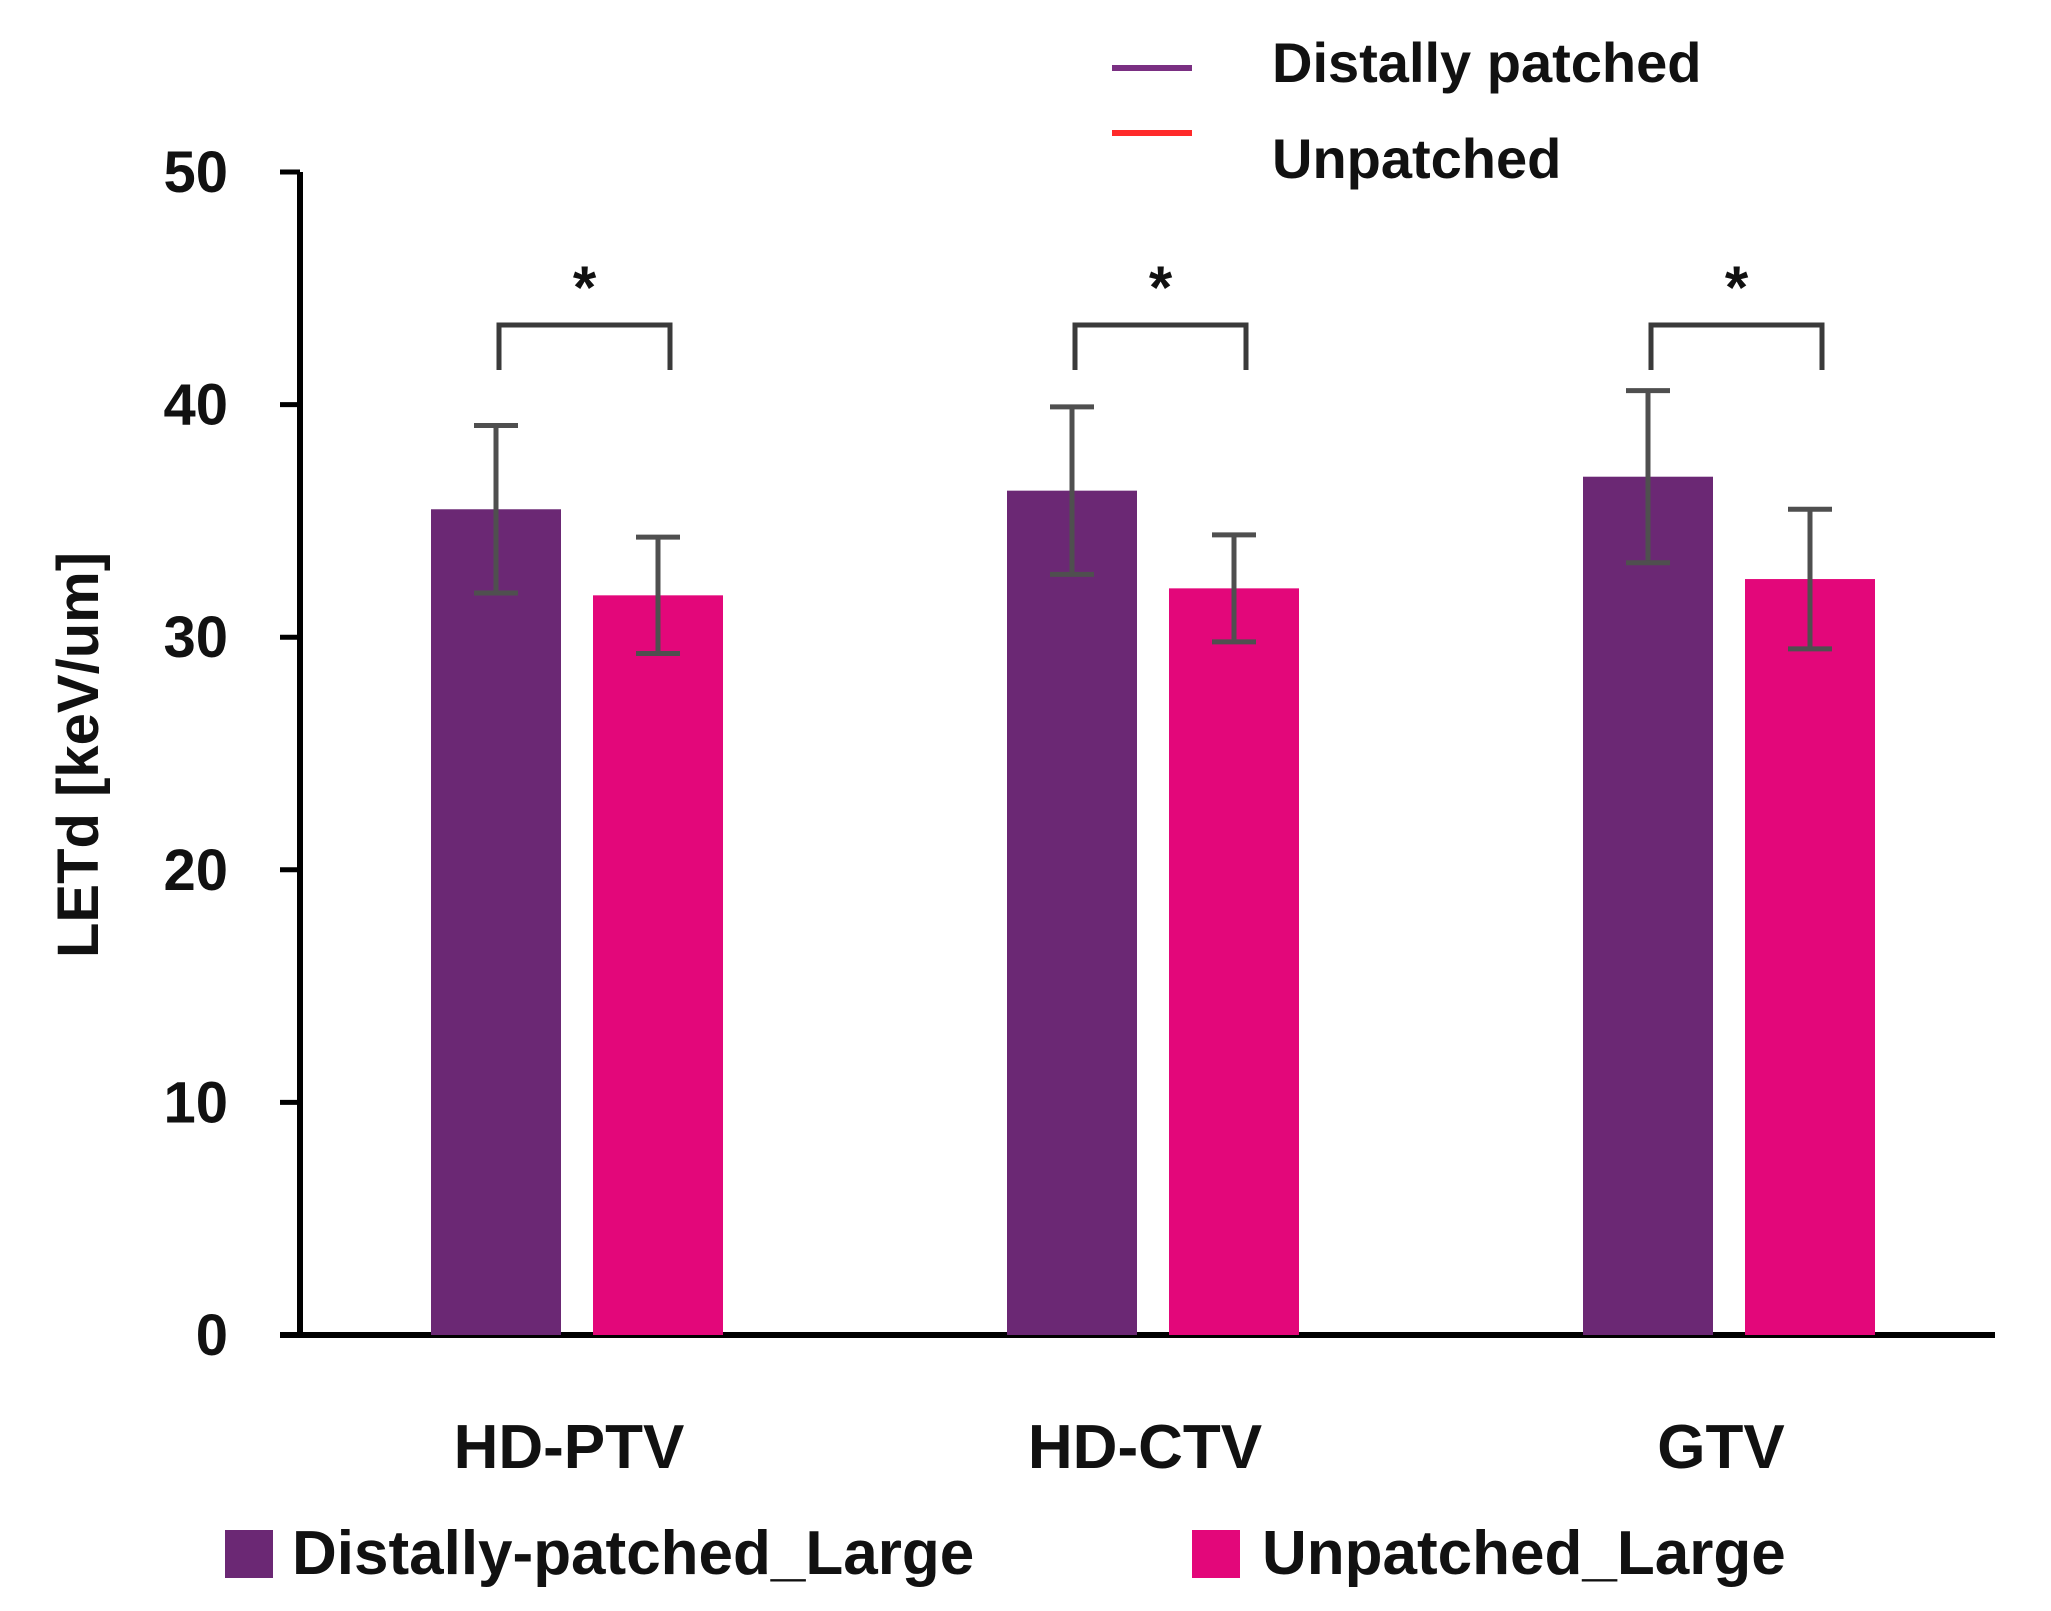  Describe the element at coordinates (249, 1554) in the screenshot. I see `legend-swatch-distally-patched-large` at that location.